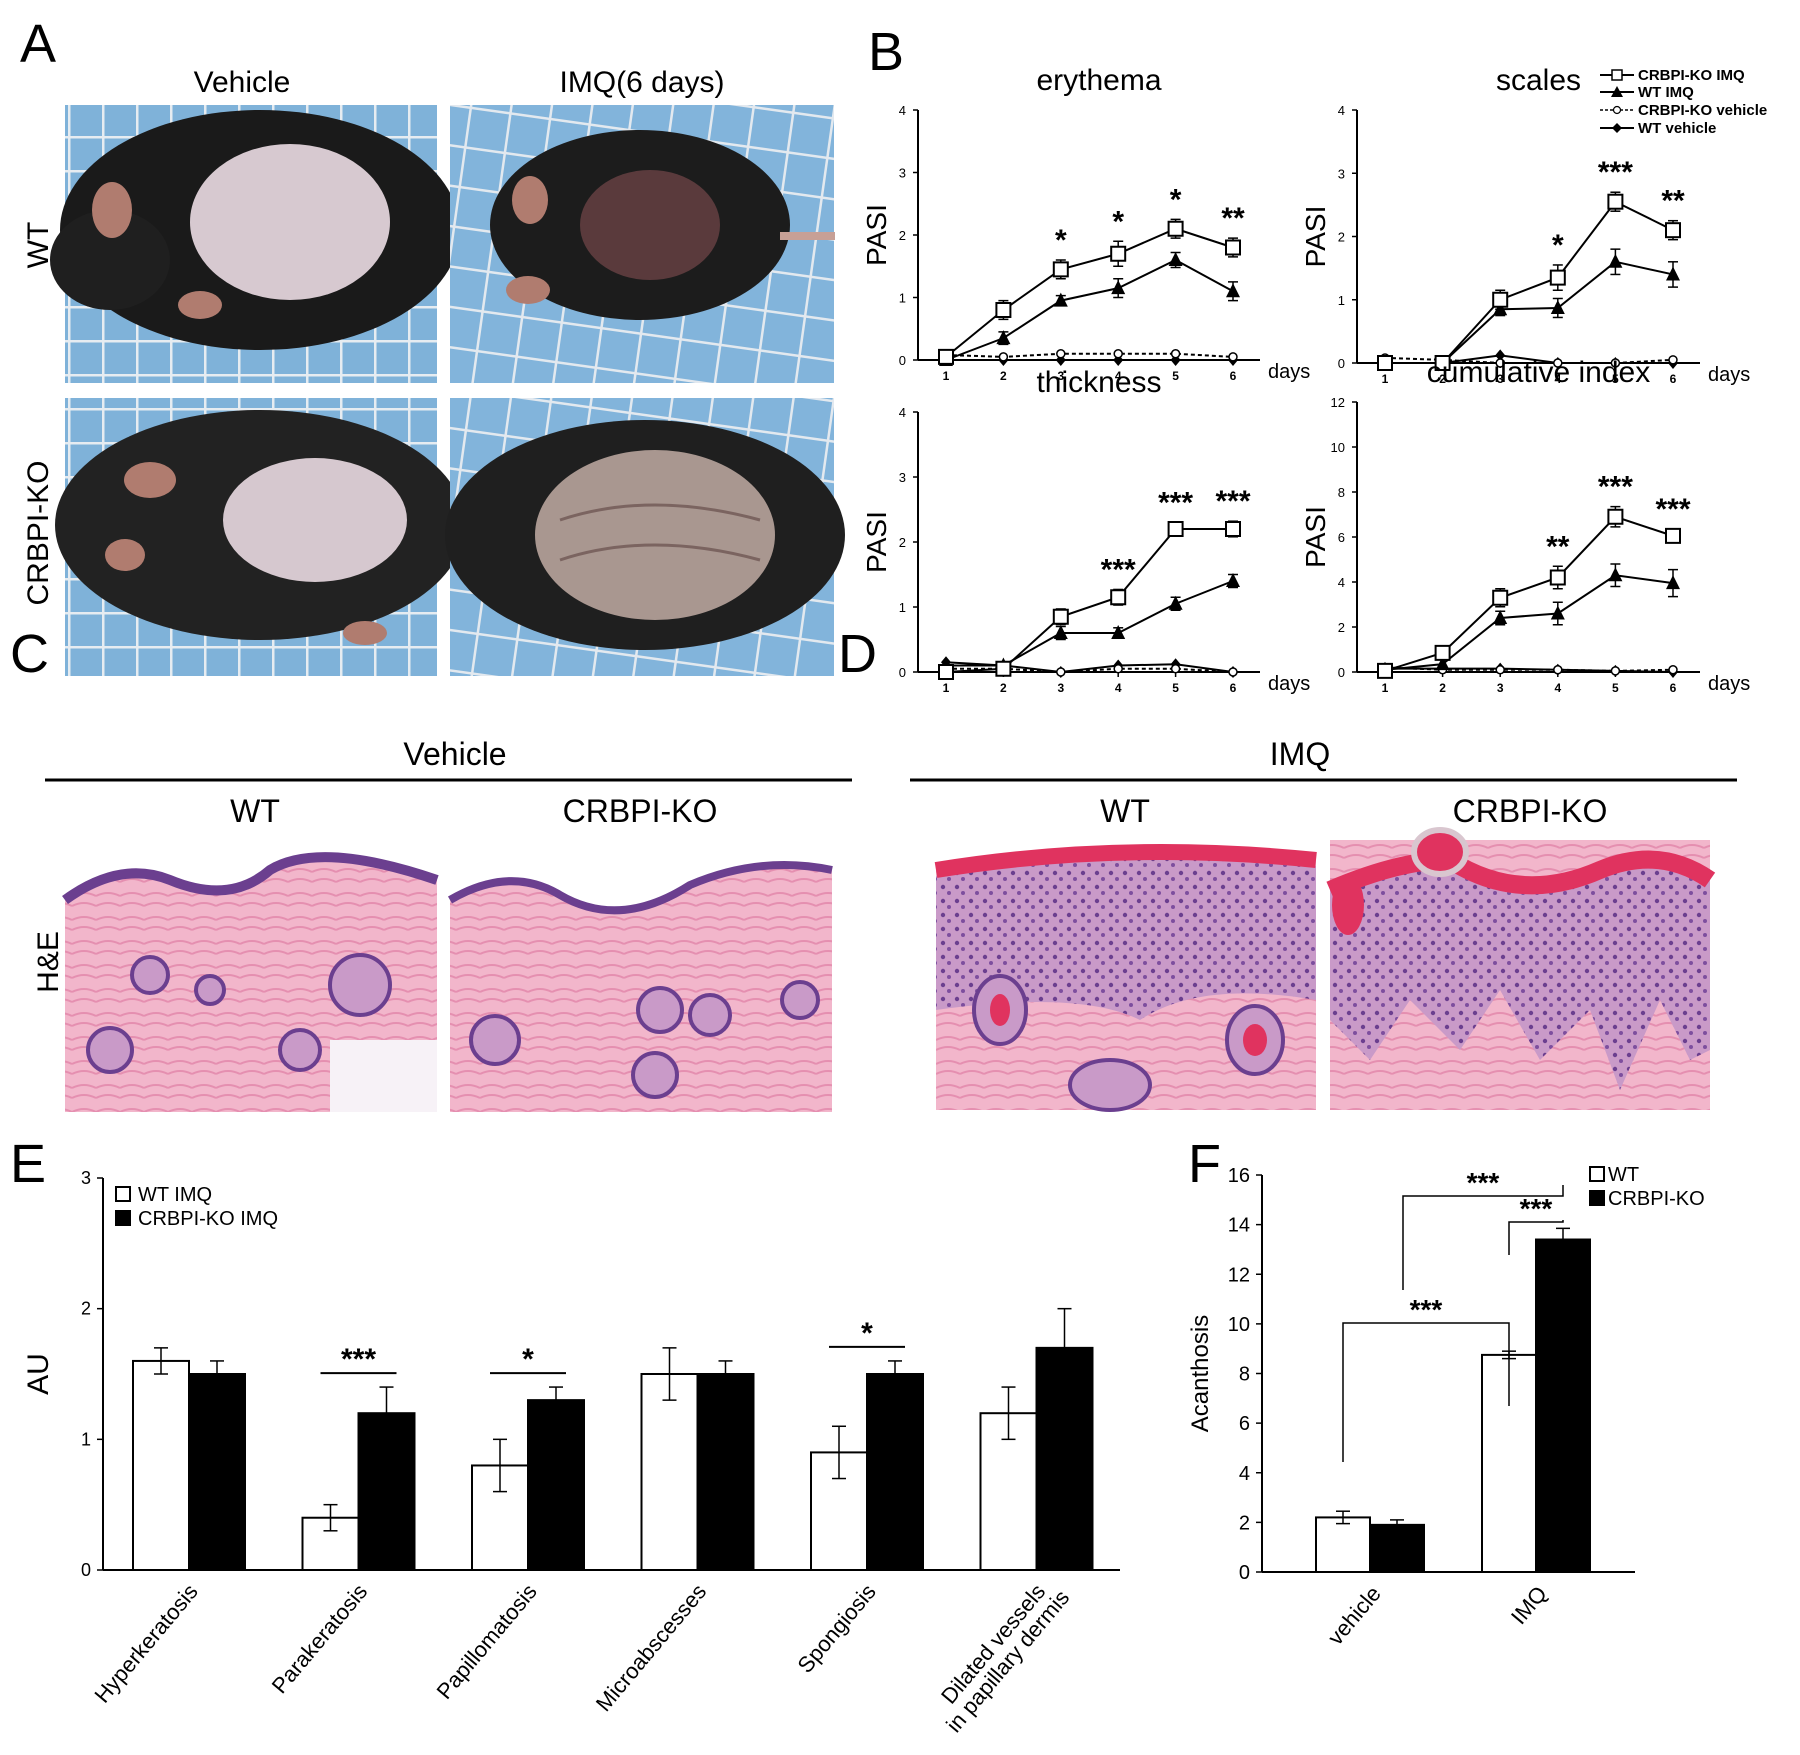 The width and height of the screenshot is (1800, 1755). I want to click on panel-c-title: Vehicle, so click(454, 754).